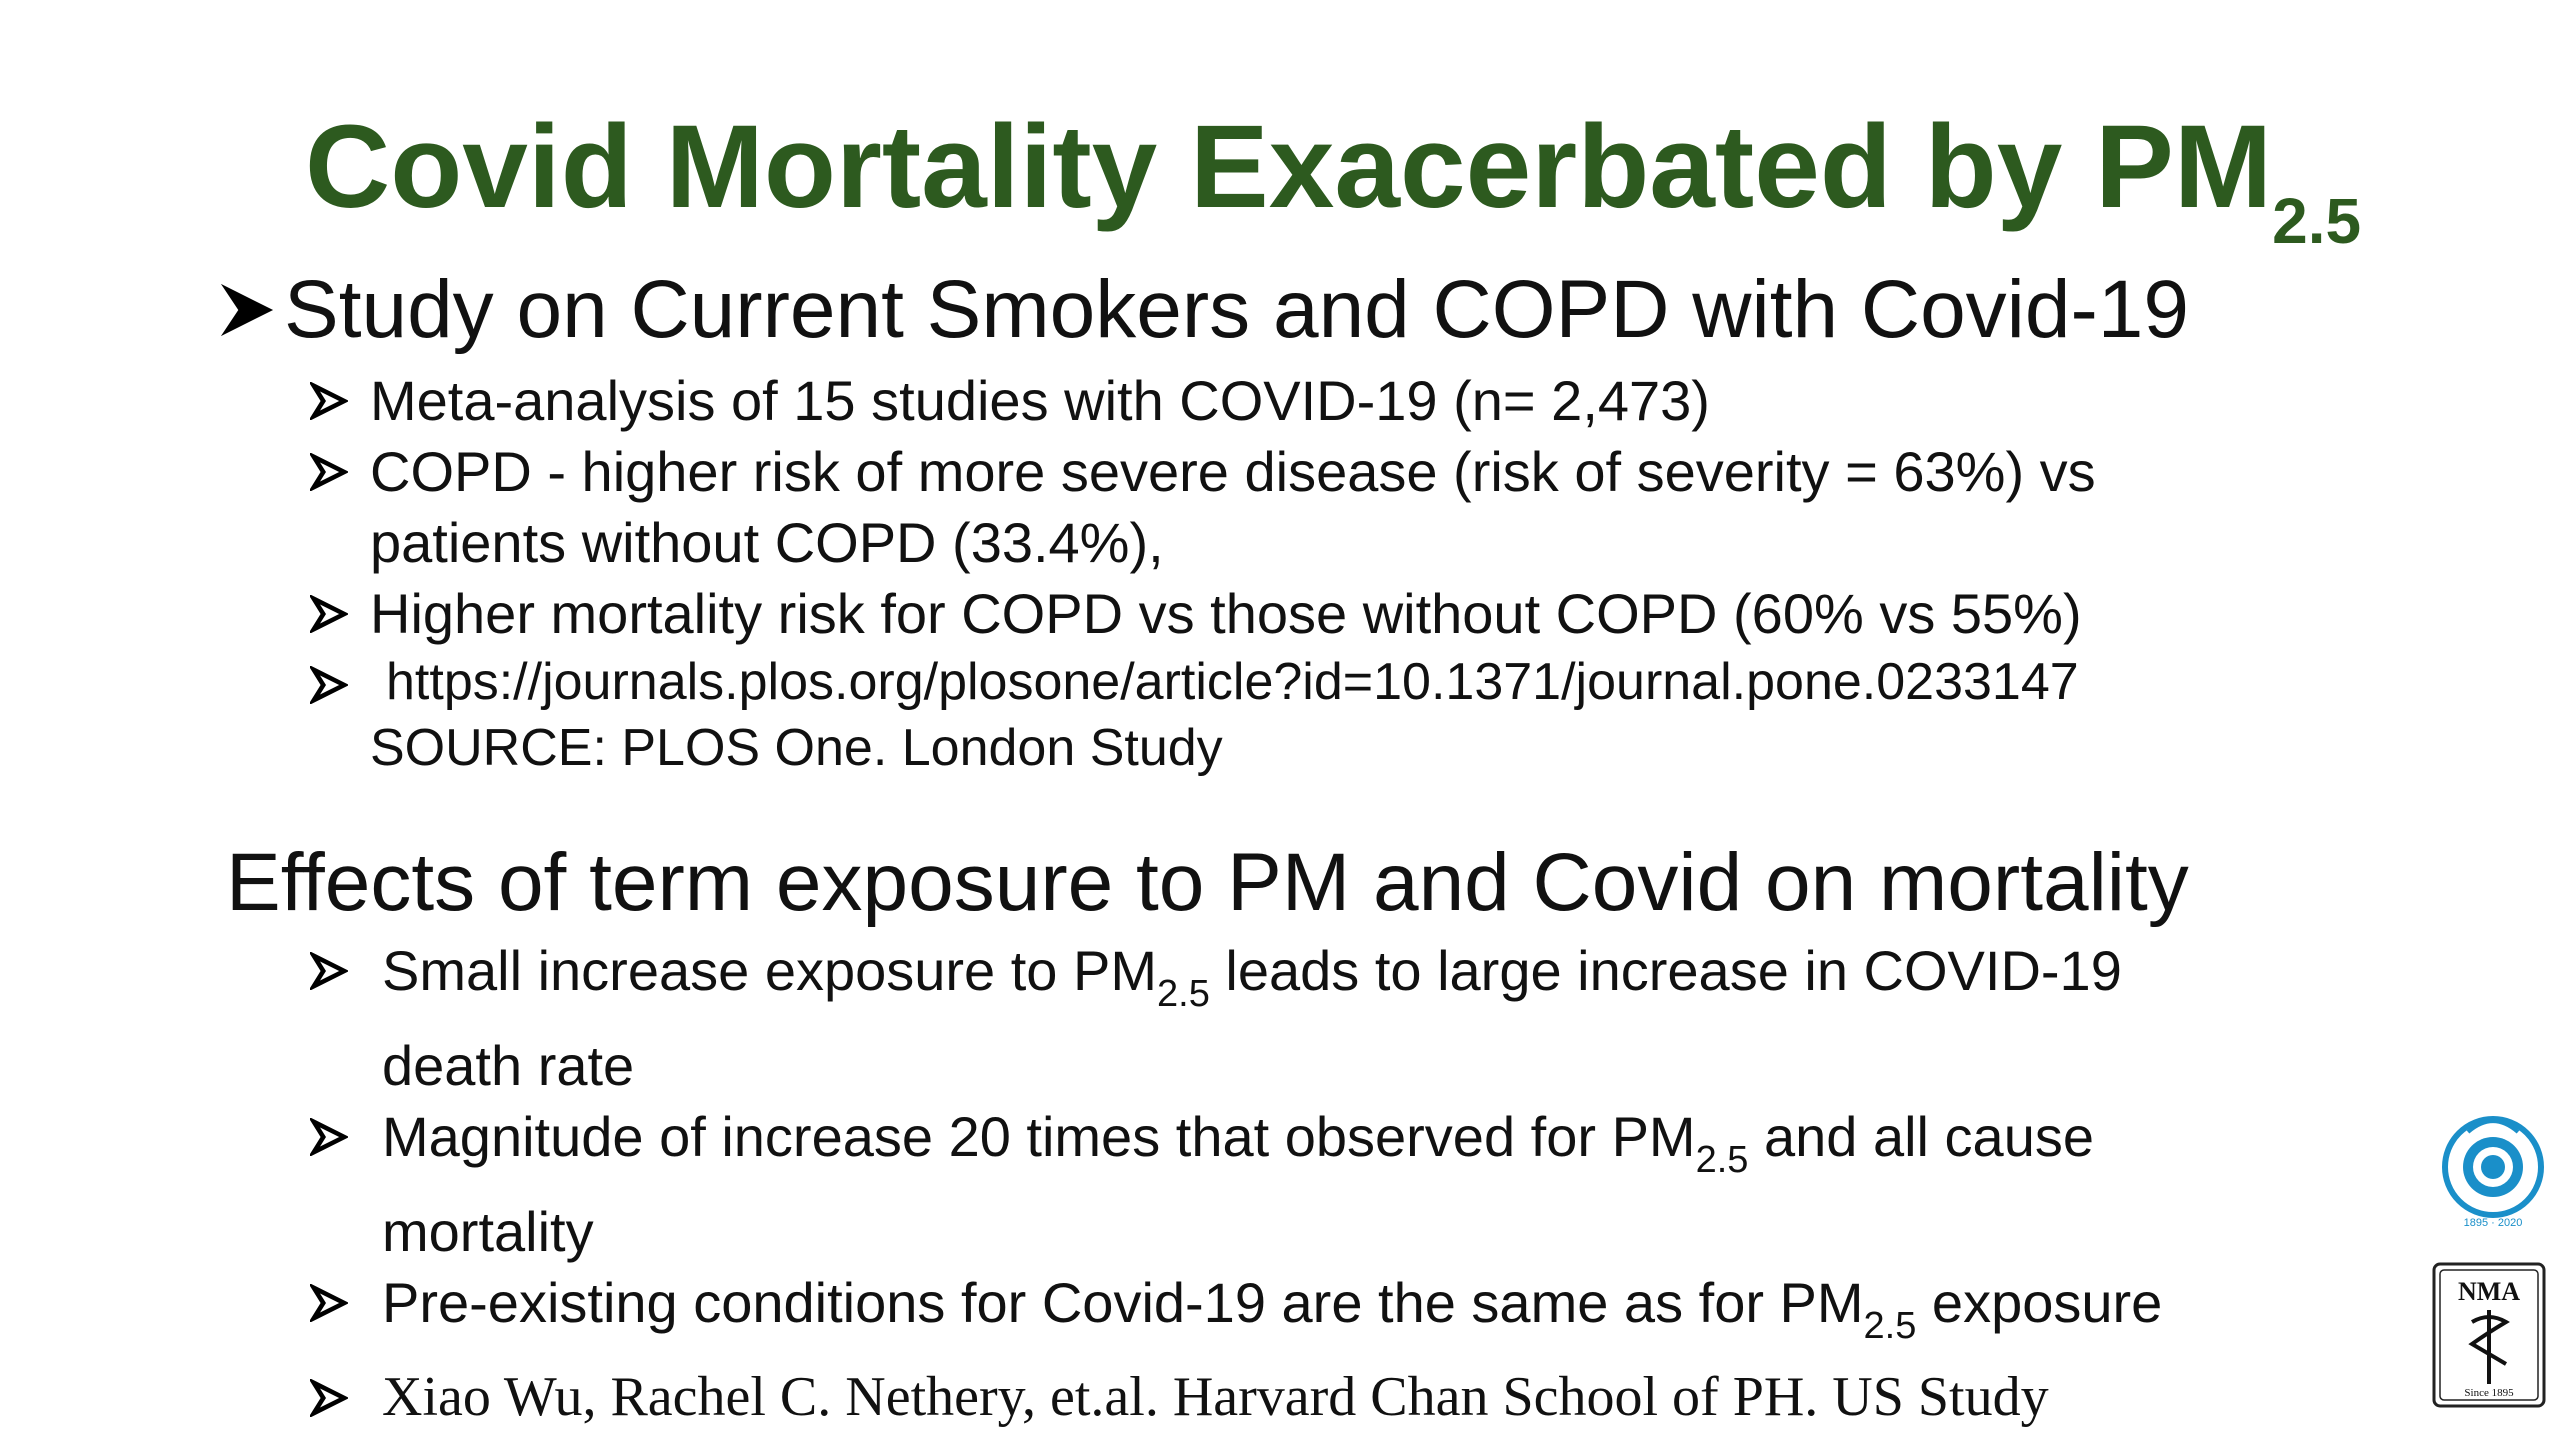 This screenshot has height=1440, width=2560. What do you see at coordinates (2489, 1337) in the screenshot?
I see `nma-emblem-logo: NMA Since 1895` at bounding box center [2489, 1337].